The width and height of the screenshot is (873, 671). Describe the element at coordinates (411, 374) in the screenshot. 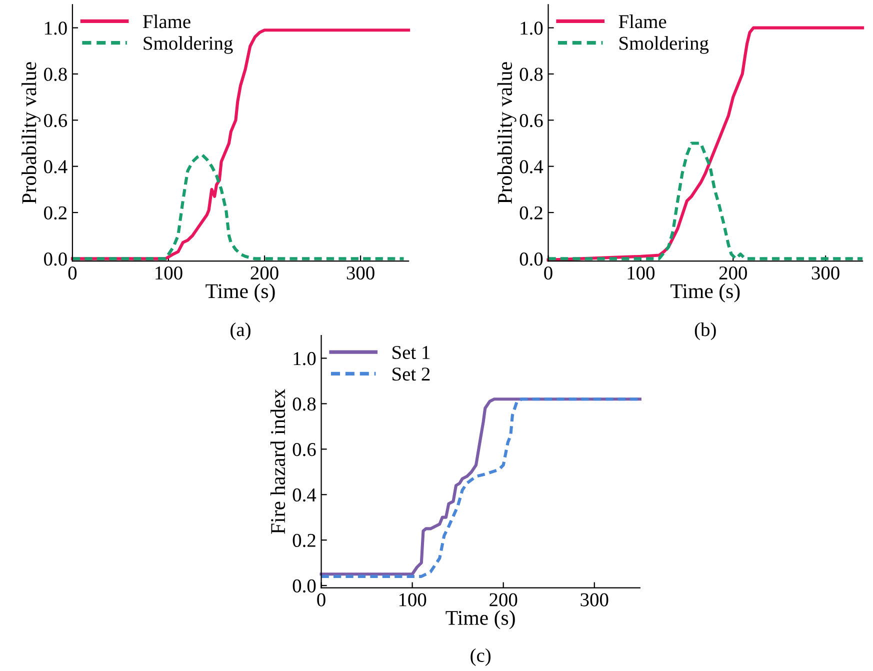

I see `legend-label: Set 2` at that location.